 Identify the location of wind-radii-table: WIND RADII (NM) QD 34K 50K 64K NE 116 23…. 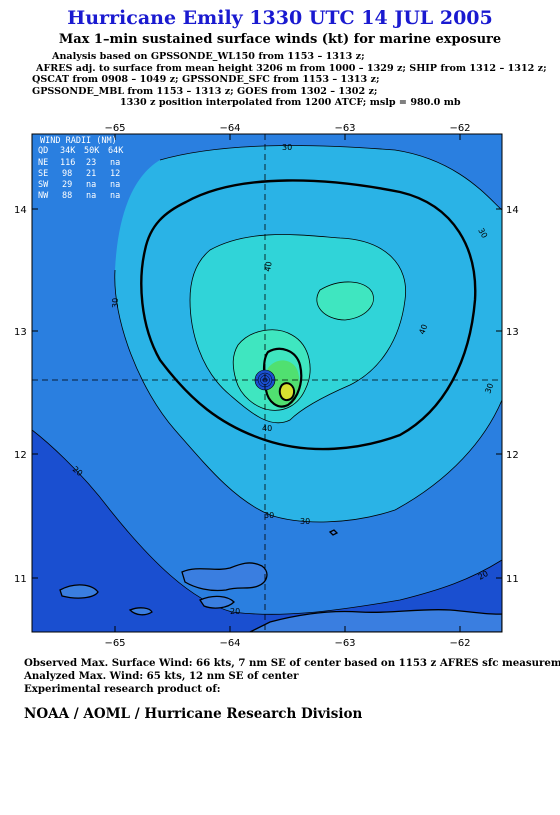
(81, 168).